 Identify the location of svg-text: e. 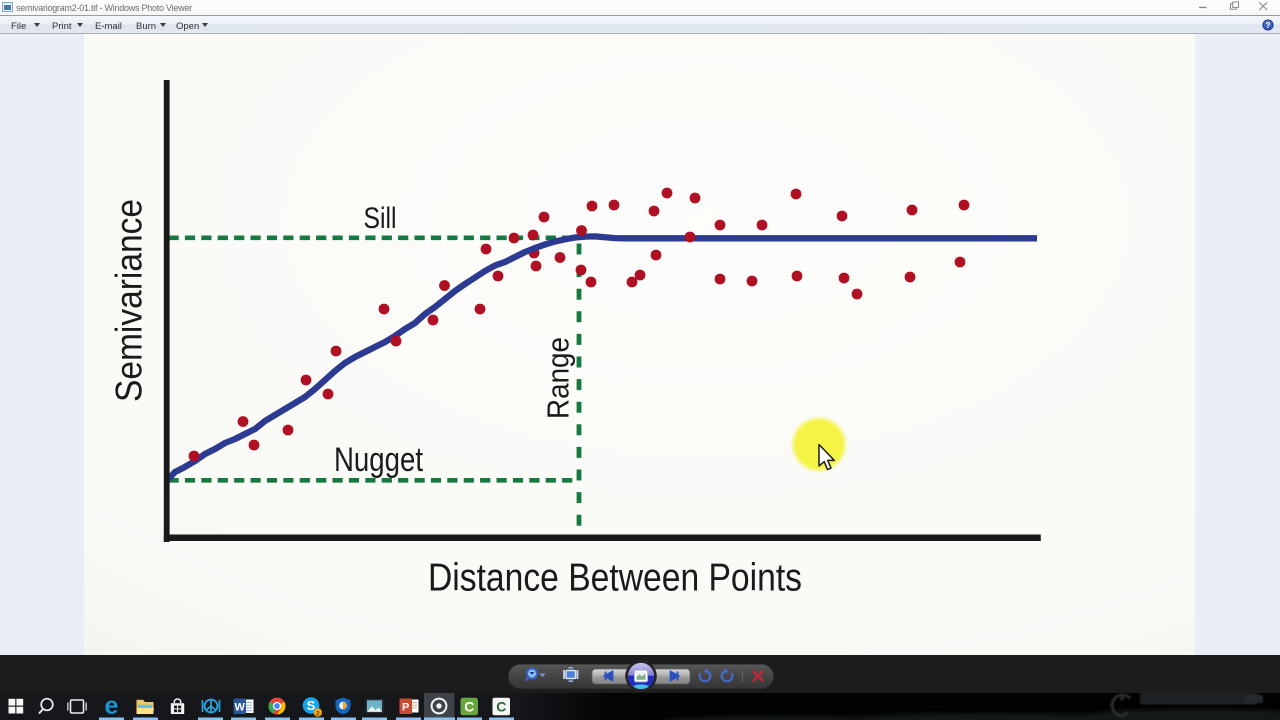
(112, 706).